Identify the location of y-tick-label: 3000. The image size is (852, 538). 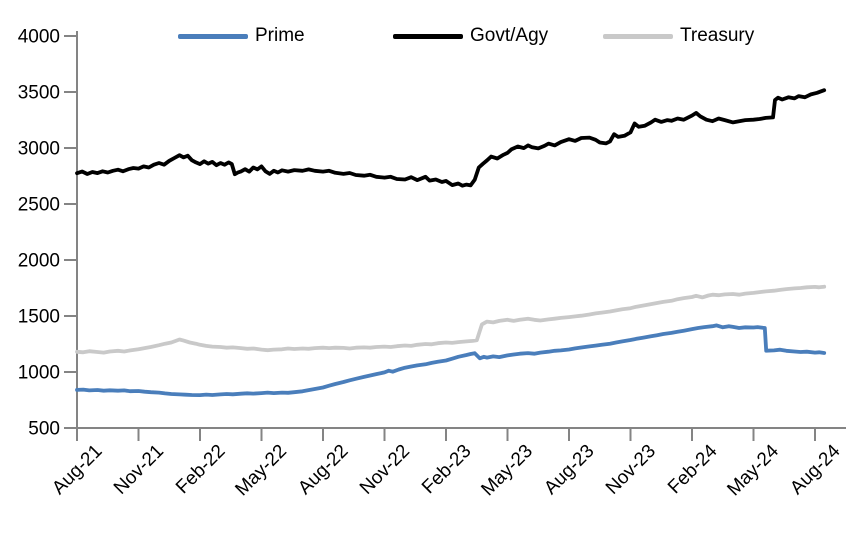
(39, 149).